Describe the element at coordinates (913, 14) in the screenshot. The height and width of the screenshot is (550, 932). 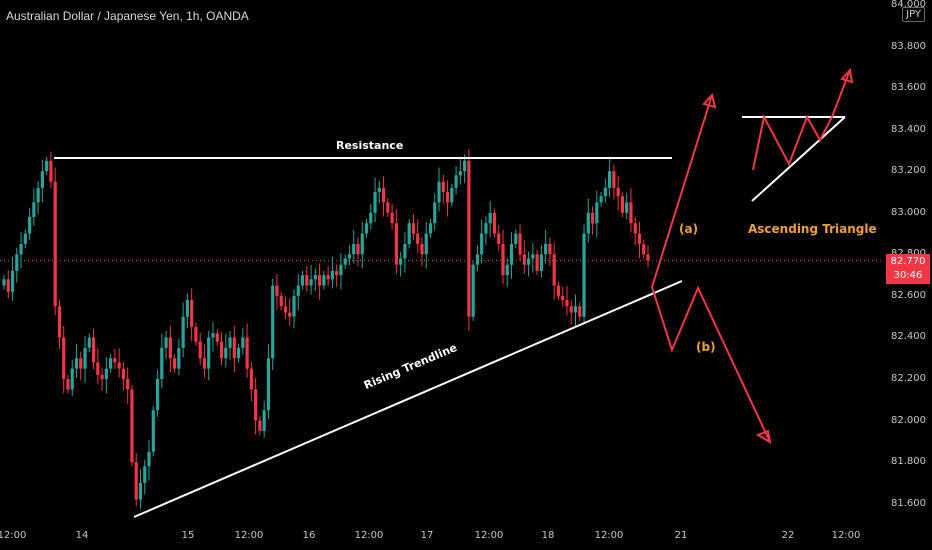
I see `currency-badge: JPY` at that location.